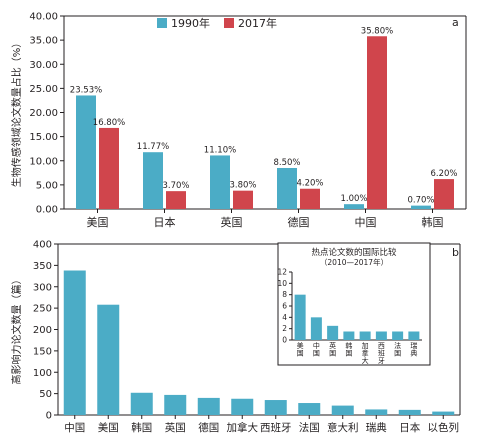  I want to click on panel-a-x-tick-label: 德国, so click(299, 222).